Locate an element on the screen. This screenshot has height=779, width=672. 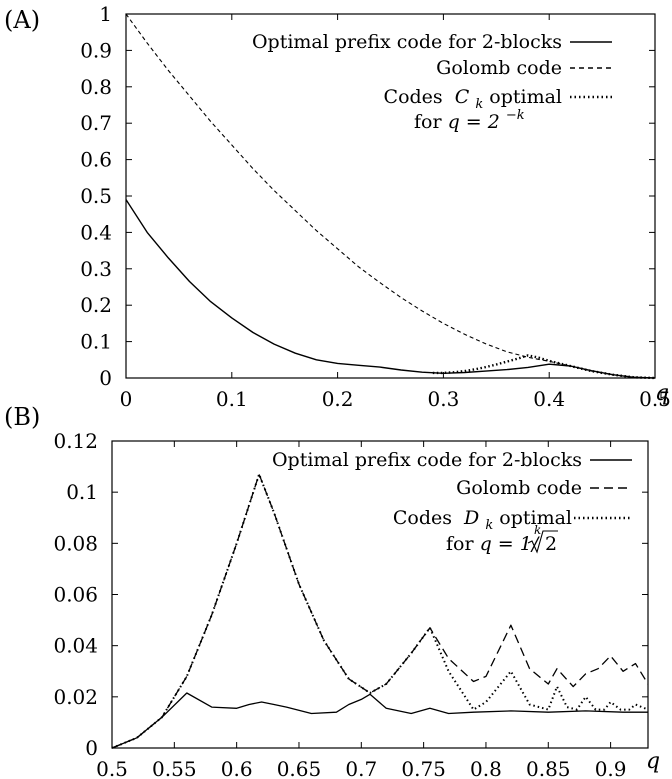
panel-b-x-tick-label: 0.7 is located at coordinates (361, 768).